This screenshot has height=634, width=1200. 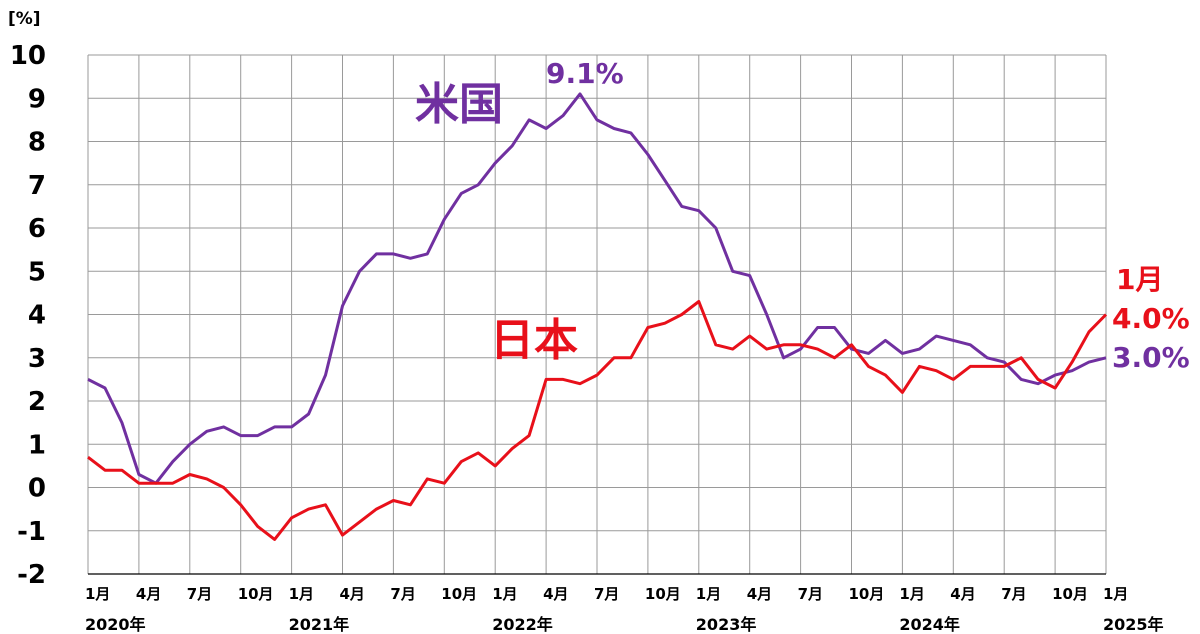 What do you see at coordinates (1151, 318) in the screenshot?
I see `japan-last-value-label: 4.0%` at bounding box center [1151, 318].